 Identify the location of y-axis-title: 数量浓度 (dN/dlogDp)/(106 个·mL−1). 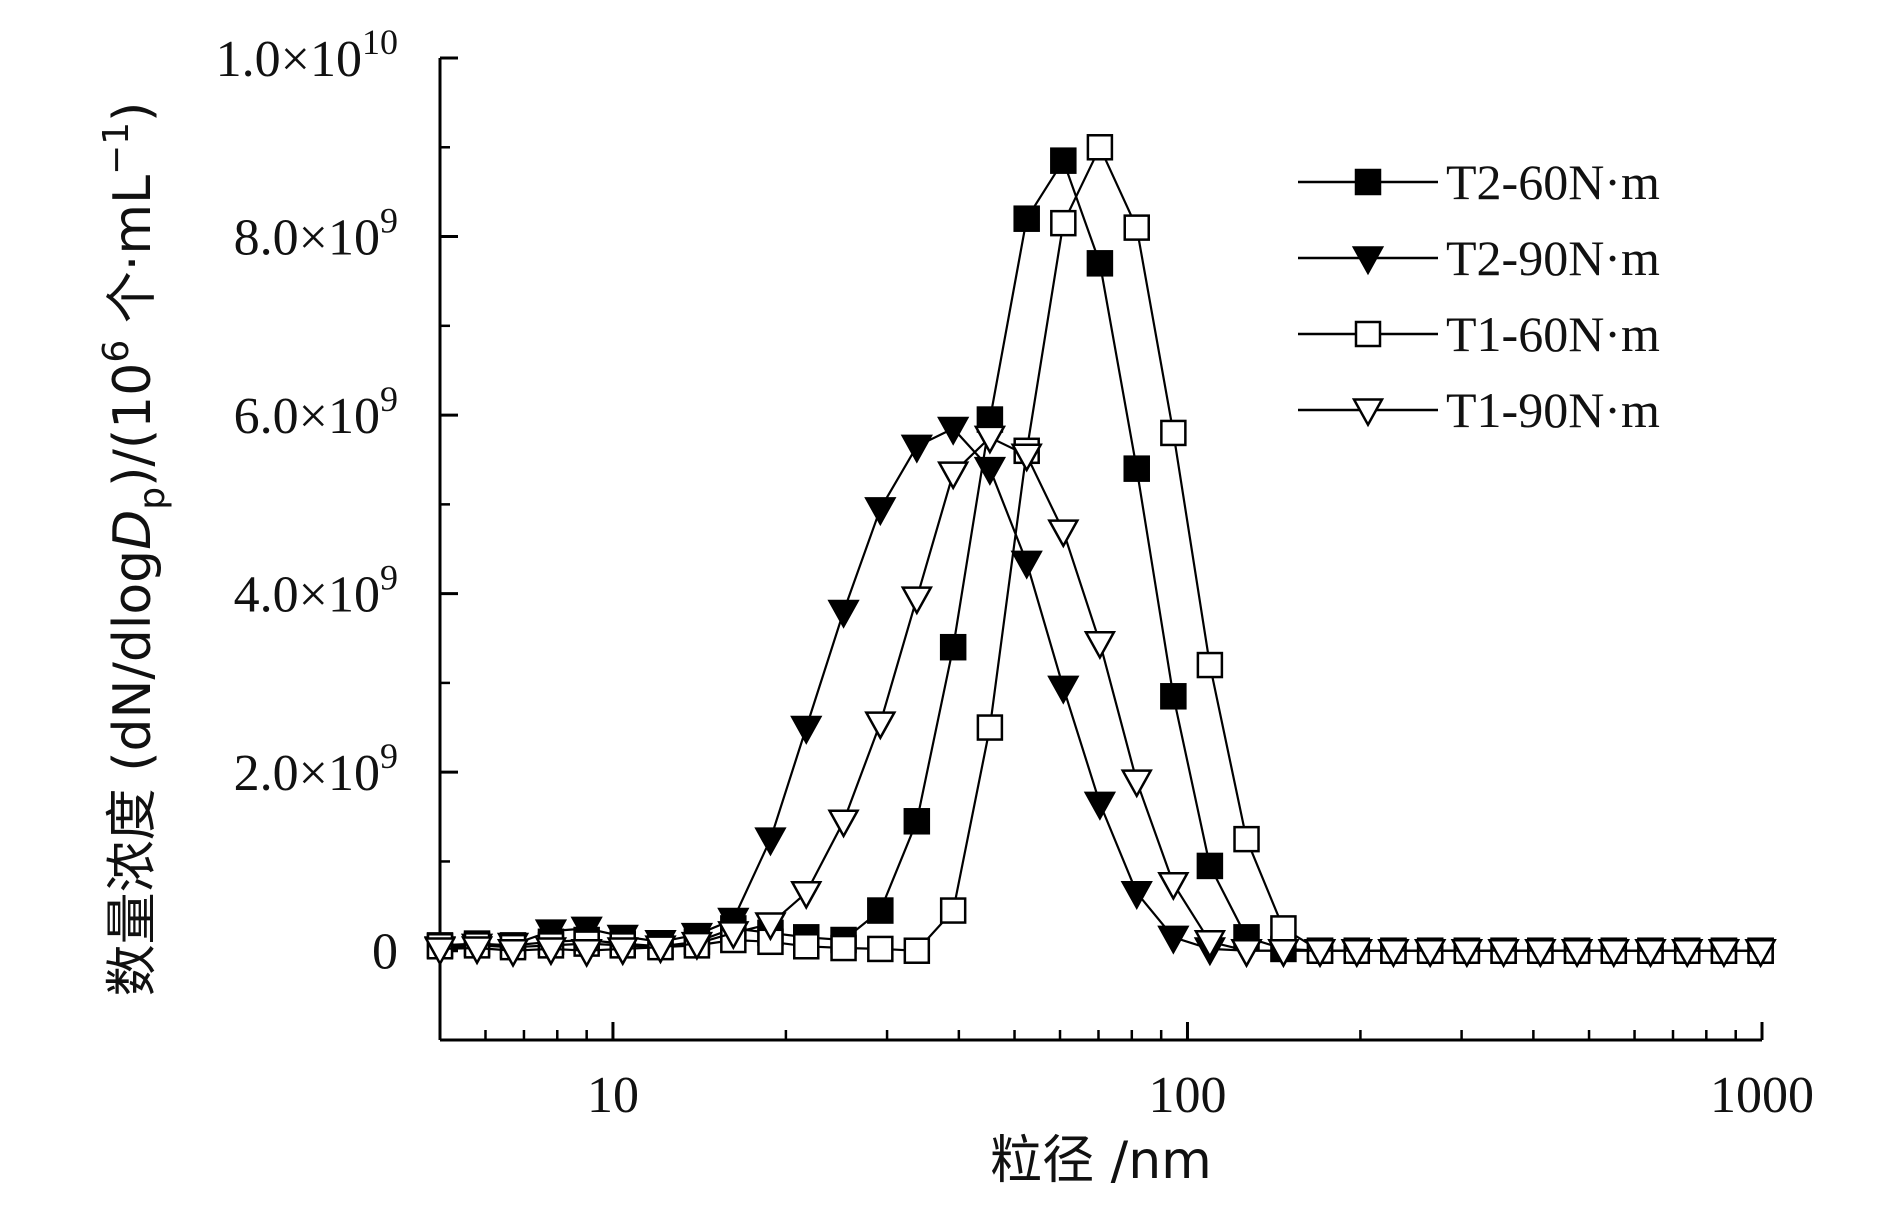
(134, 549).